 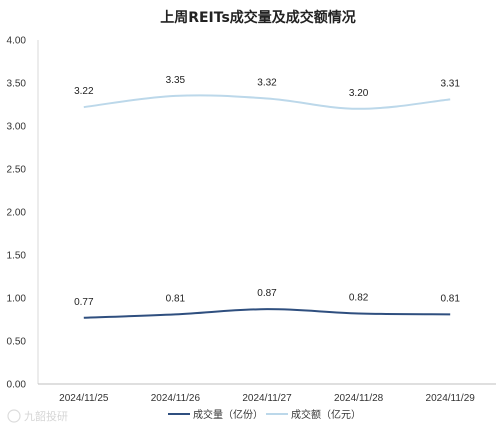 I want to click on data-label: 3.22, so click(x=84, y=91).